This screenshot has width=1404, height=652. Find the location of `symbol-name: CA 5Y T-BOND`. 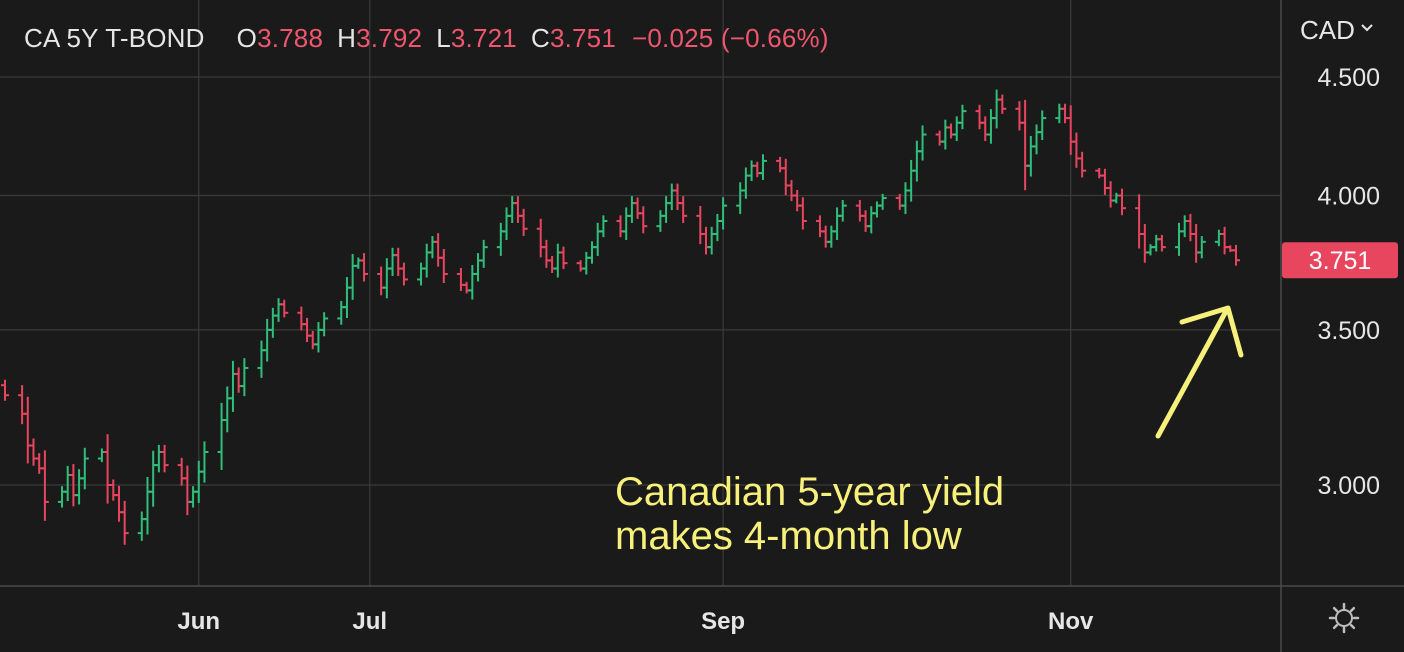

symbol-name: CA 5Y T-BOND is located at coordinates (114, 37).